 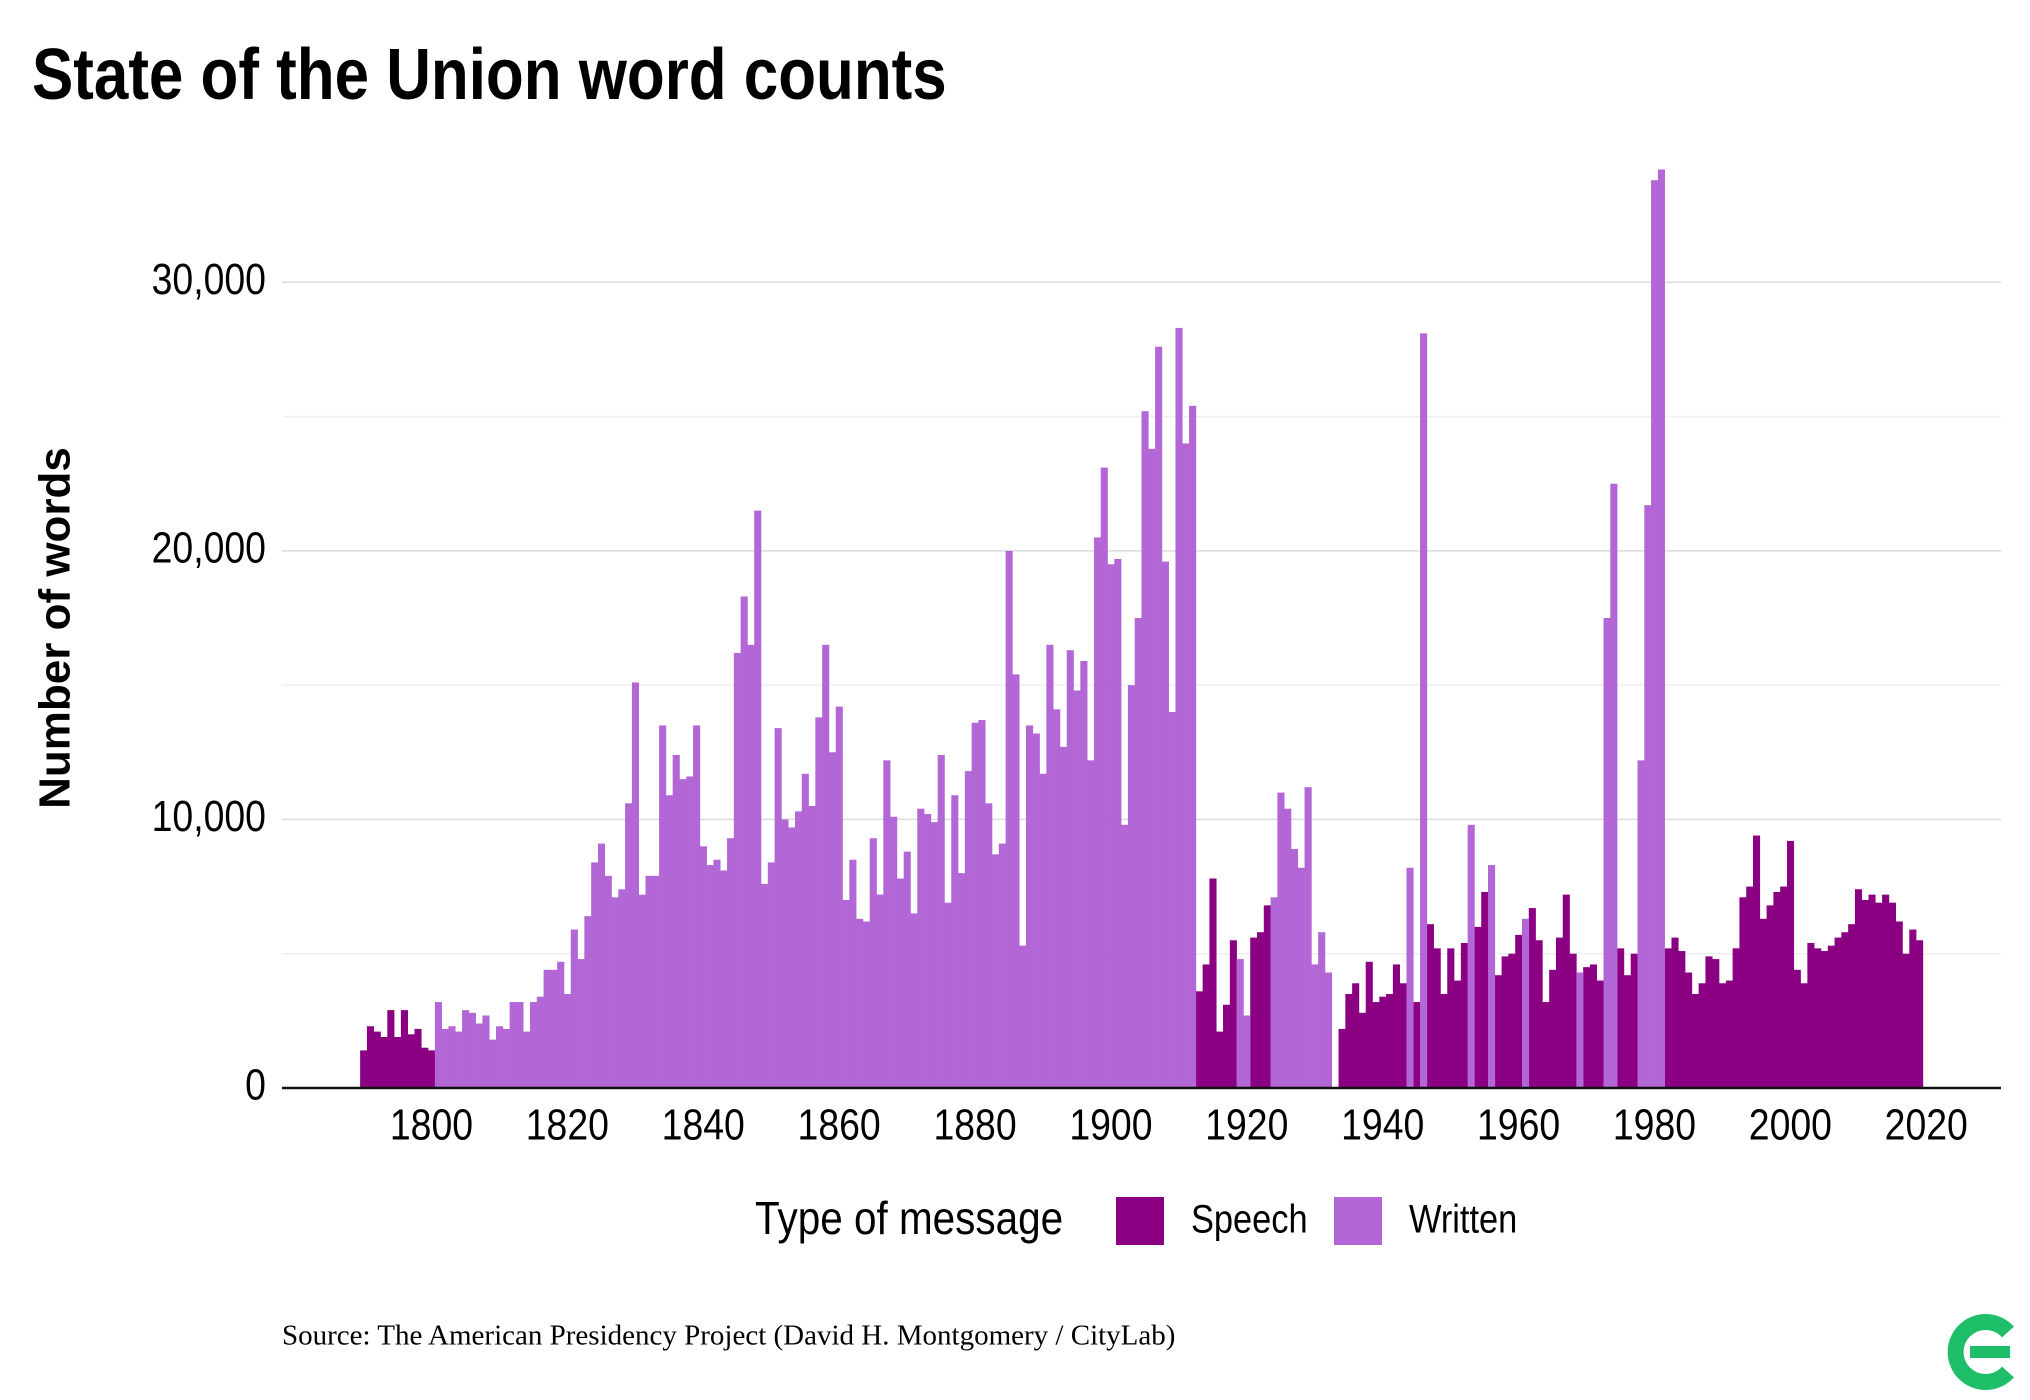 I want to click on x-tick-label: 1860, so click(x=839, y=1125).